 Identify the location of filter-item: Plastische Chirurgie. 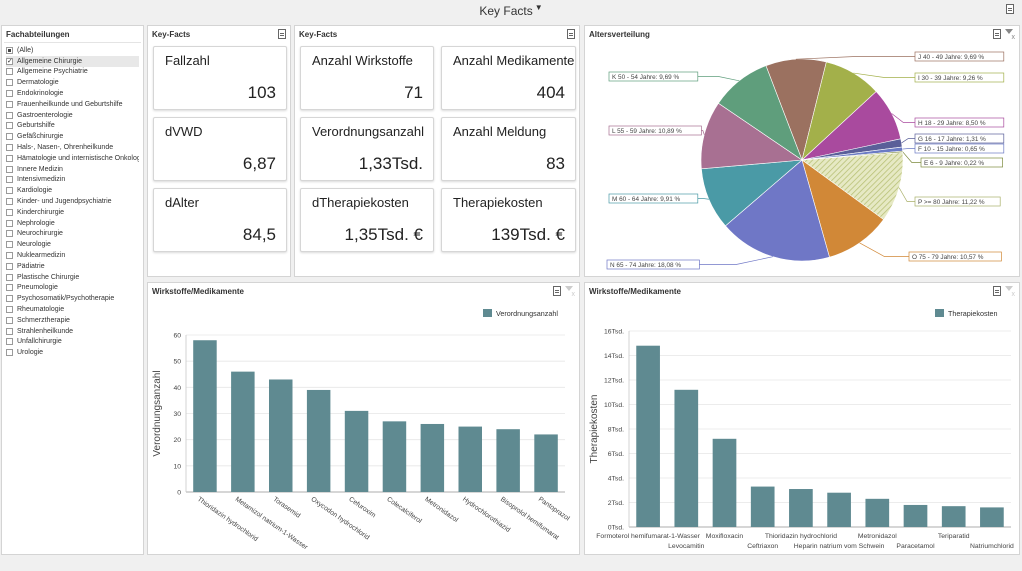
(72, 277).